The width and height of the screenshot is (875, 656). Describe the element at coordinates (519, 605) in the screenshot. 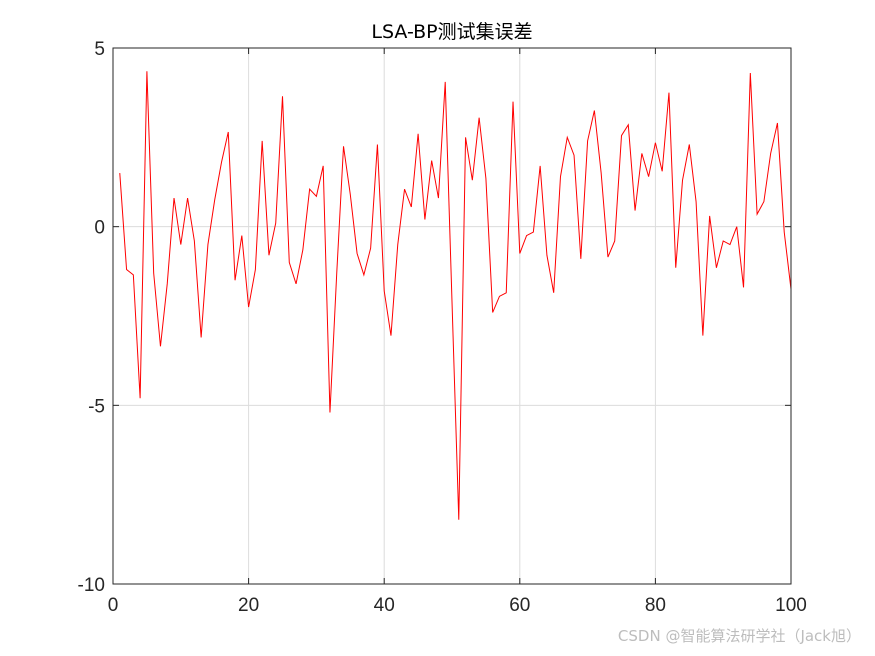

I see `x-tick-label: 60` at that location.